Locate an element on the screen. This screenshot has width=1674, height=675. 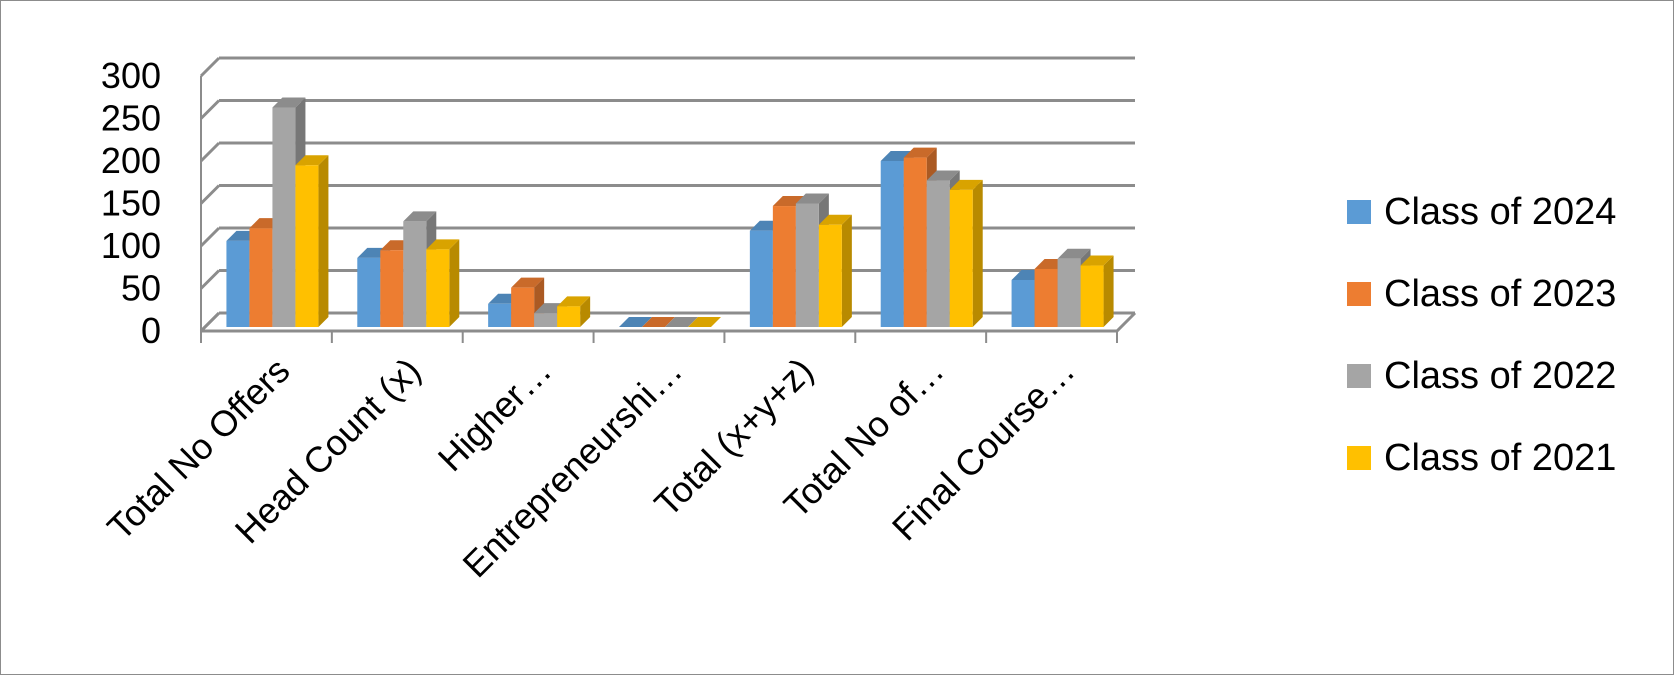
legend-item: Class of 2024 is located at coordinates (1481, 212).